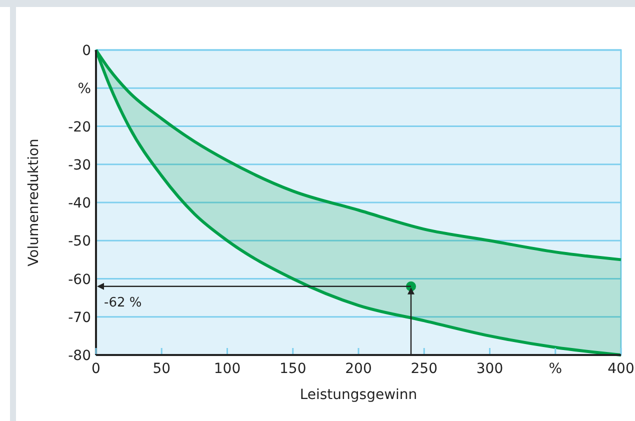 The width and height of the screenshot is (635, 421). What do you see at coordinates (161, 369) in the screenshot?
I see `x-tick-label: 50` at bounding box center [161, 369].